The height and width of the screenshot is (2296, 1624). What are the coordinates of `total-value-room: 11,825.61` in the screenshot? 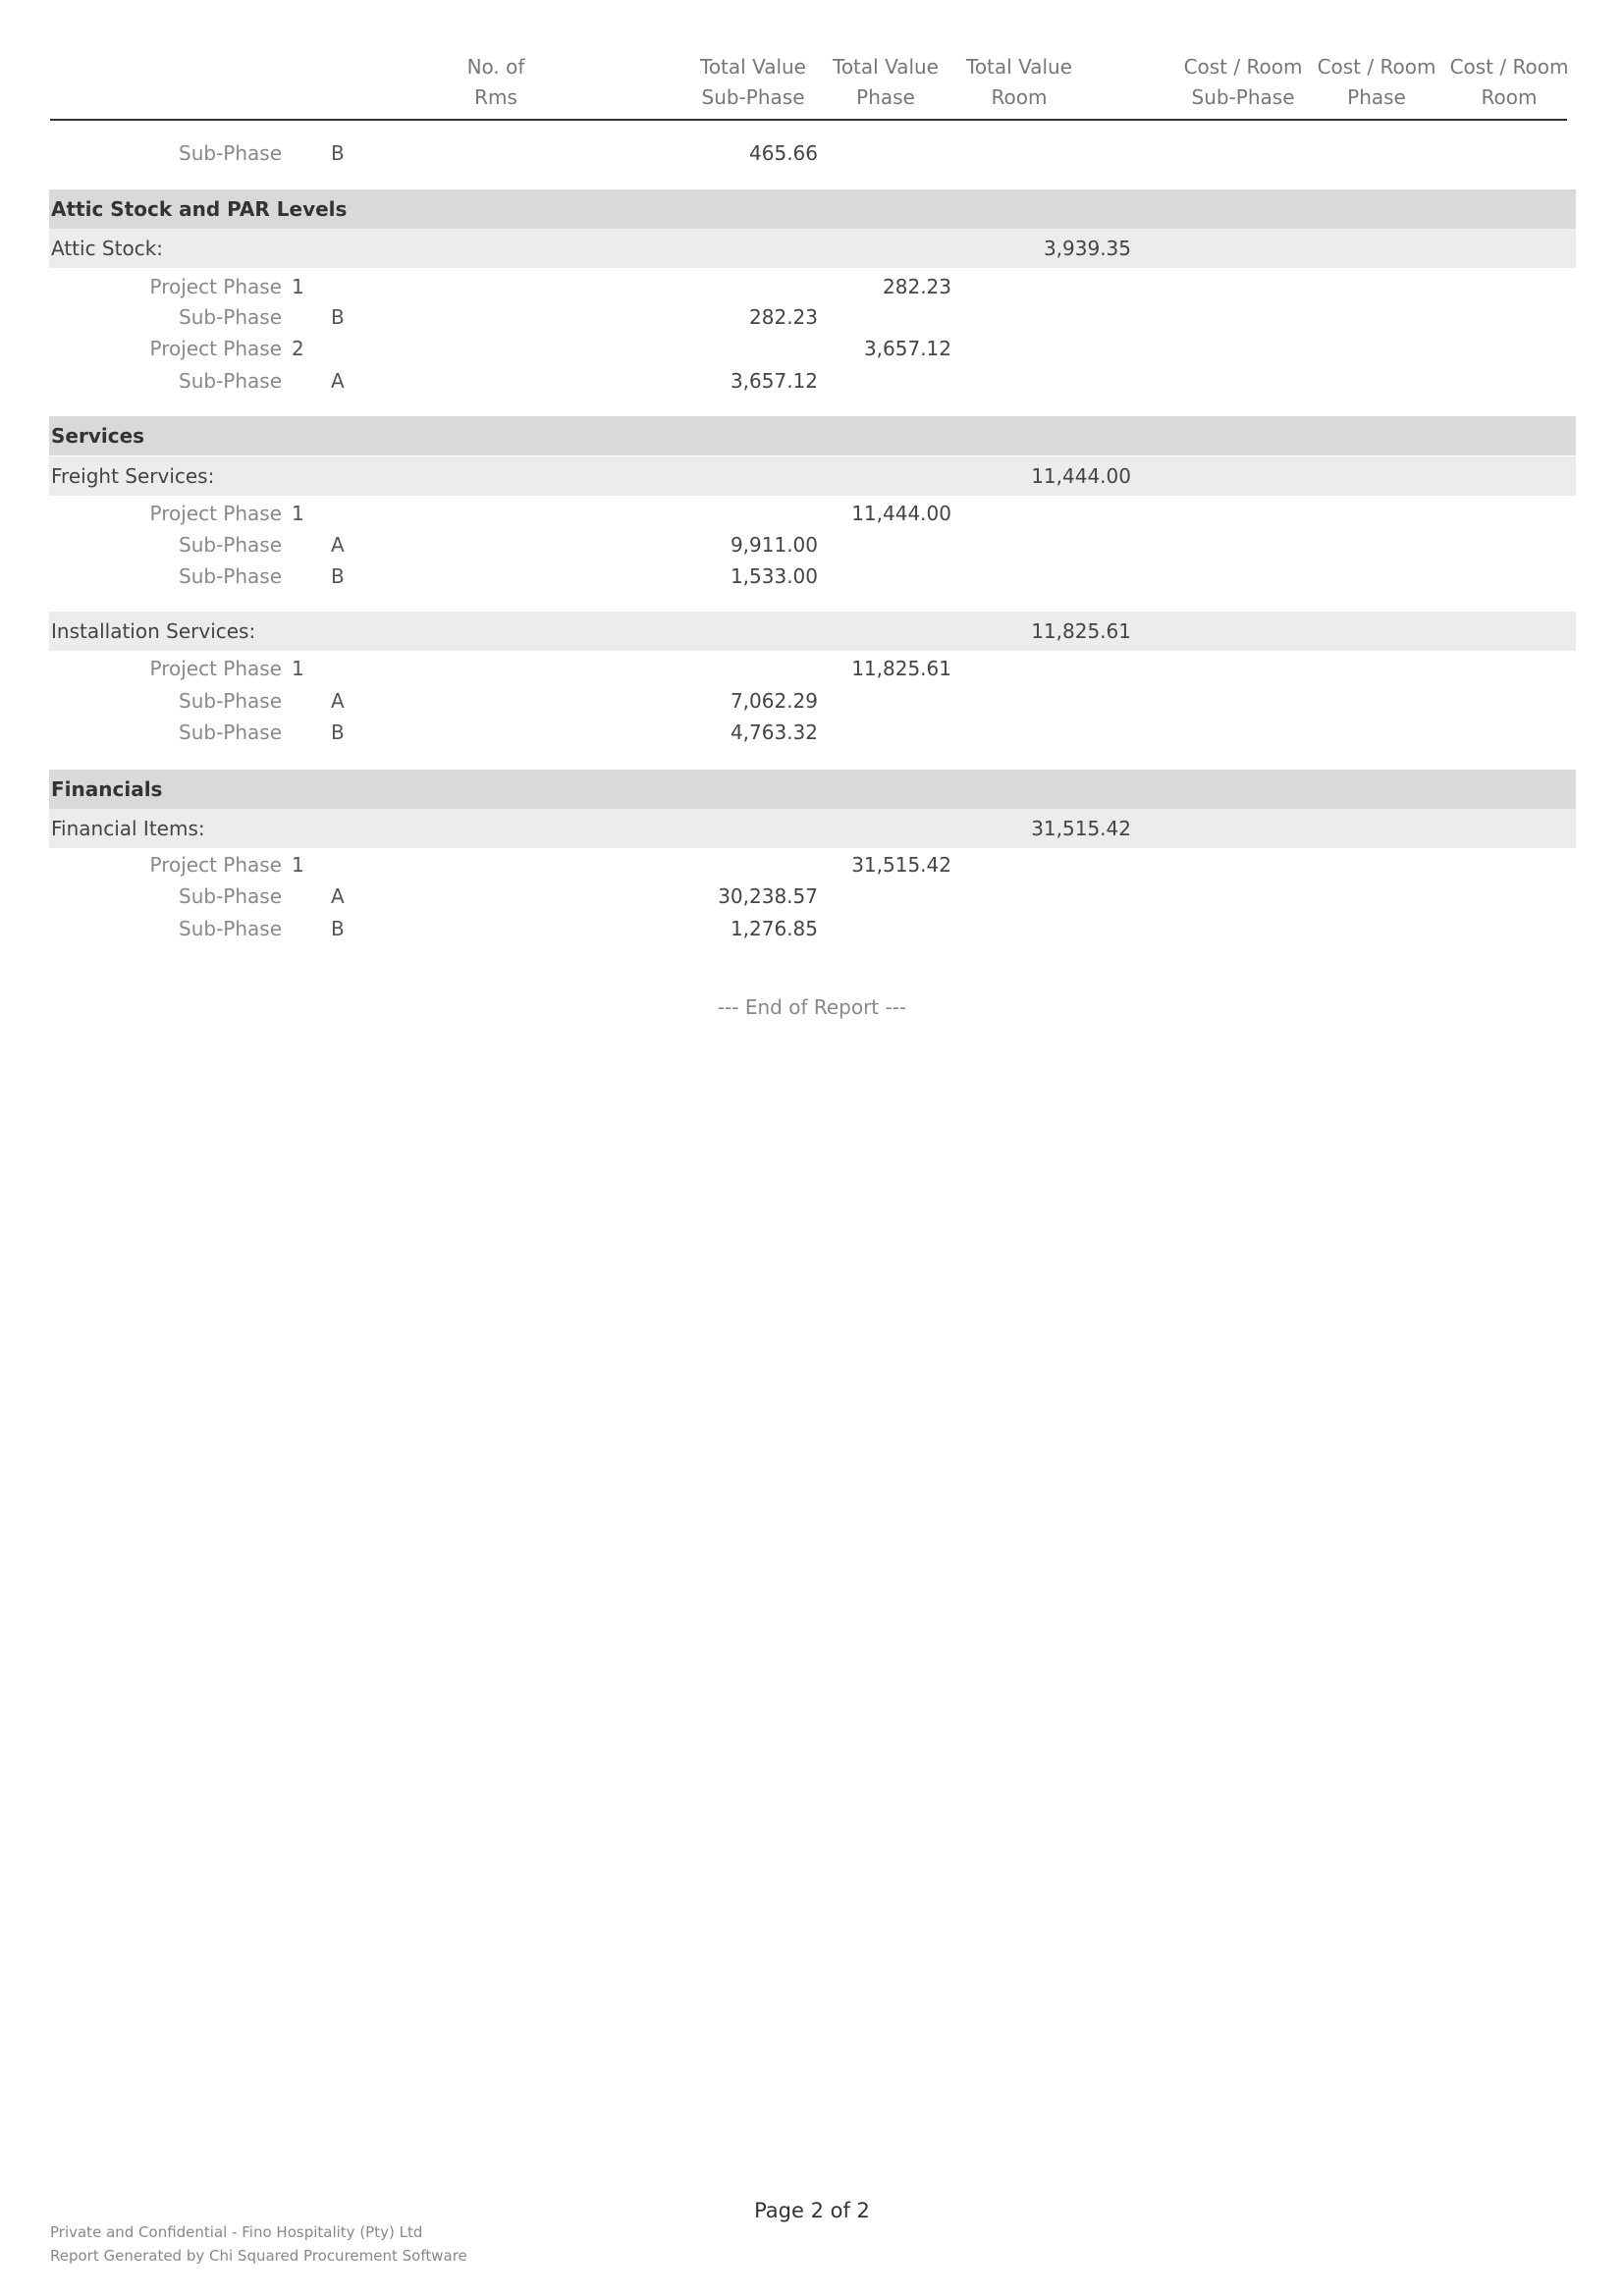 It's located at (1081, 631).